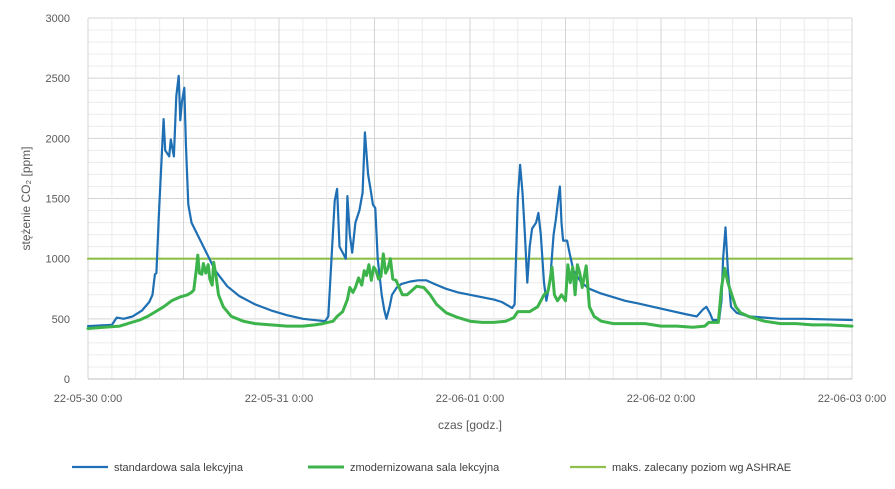 The image size is (895, 489). What do you see at coordinates (58, 19) in the screenshot?
I see `y-tick-label: 3000` at bounding box center [58, 19].